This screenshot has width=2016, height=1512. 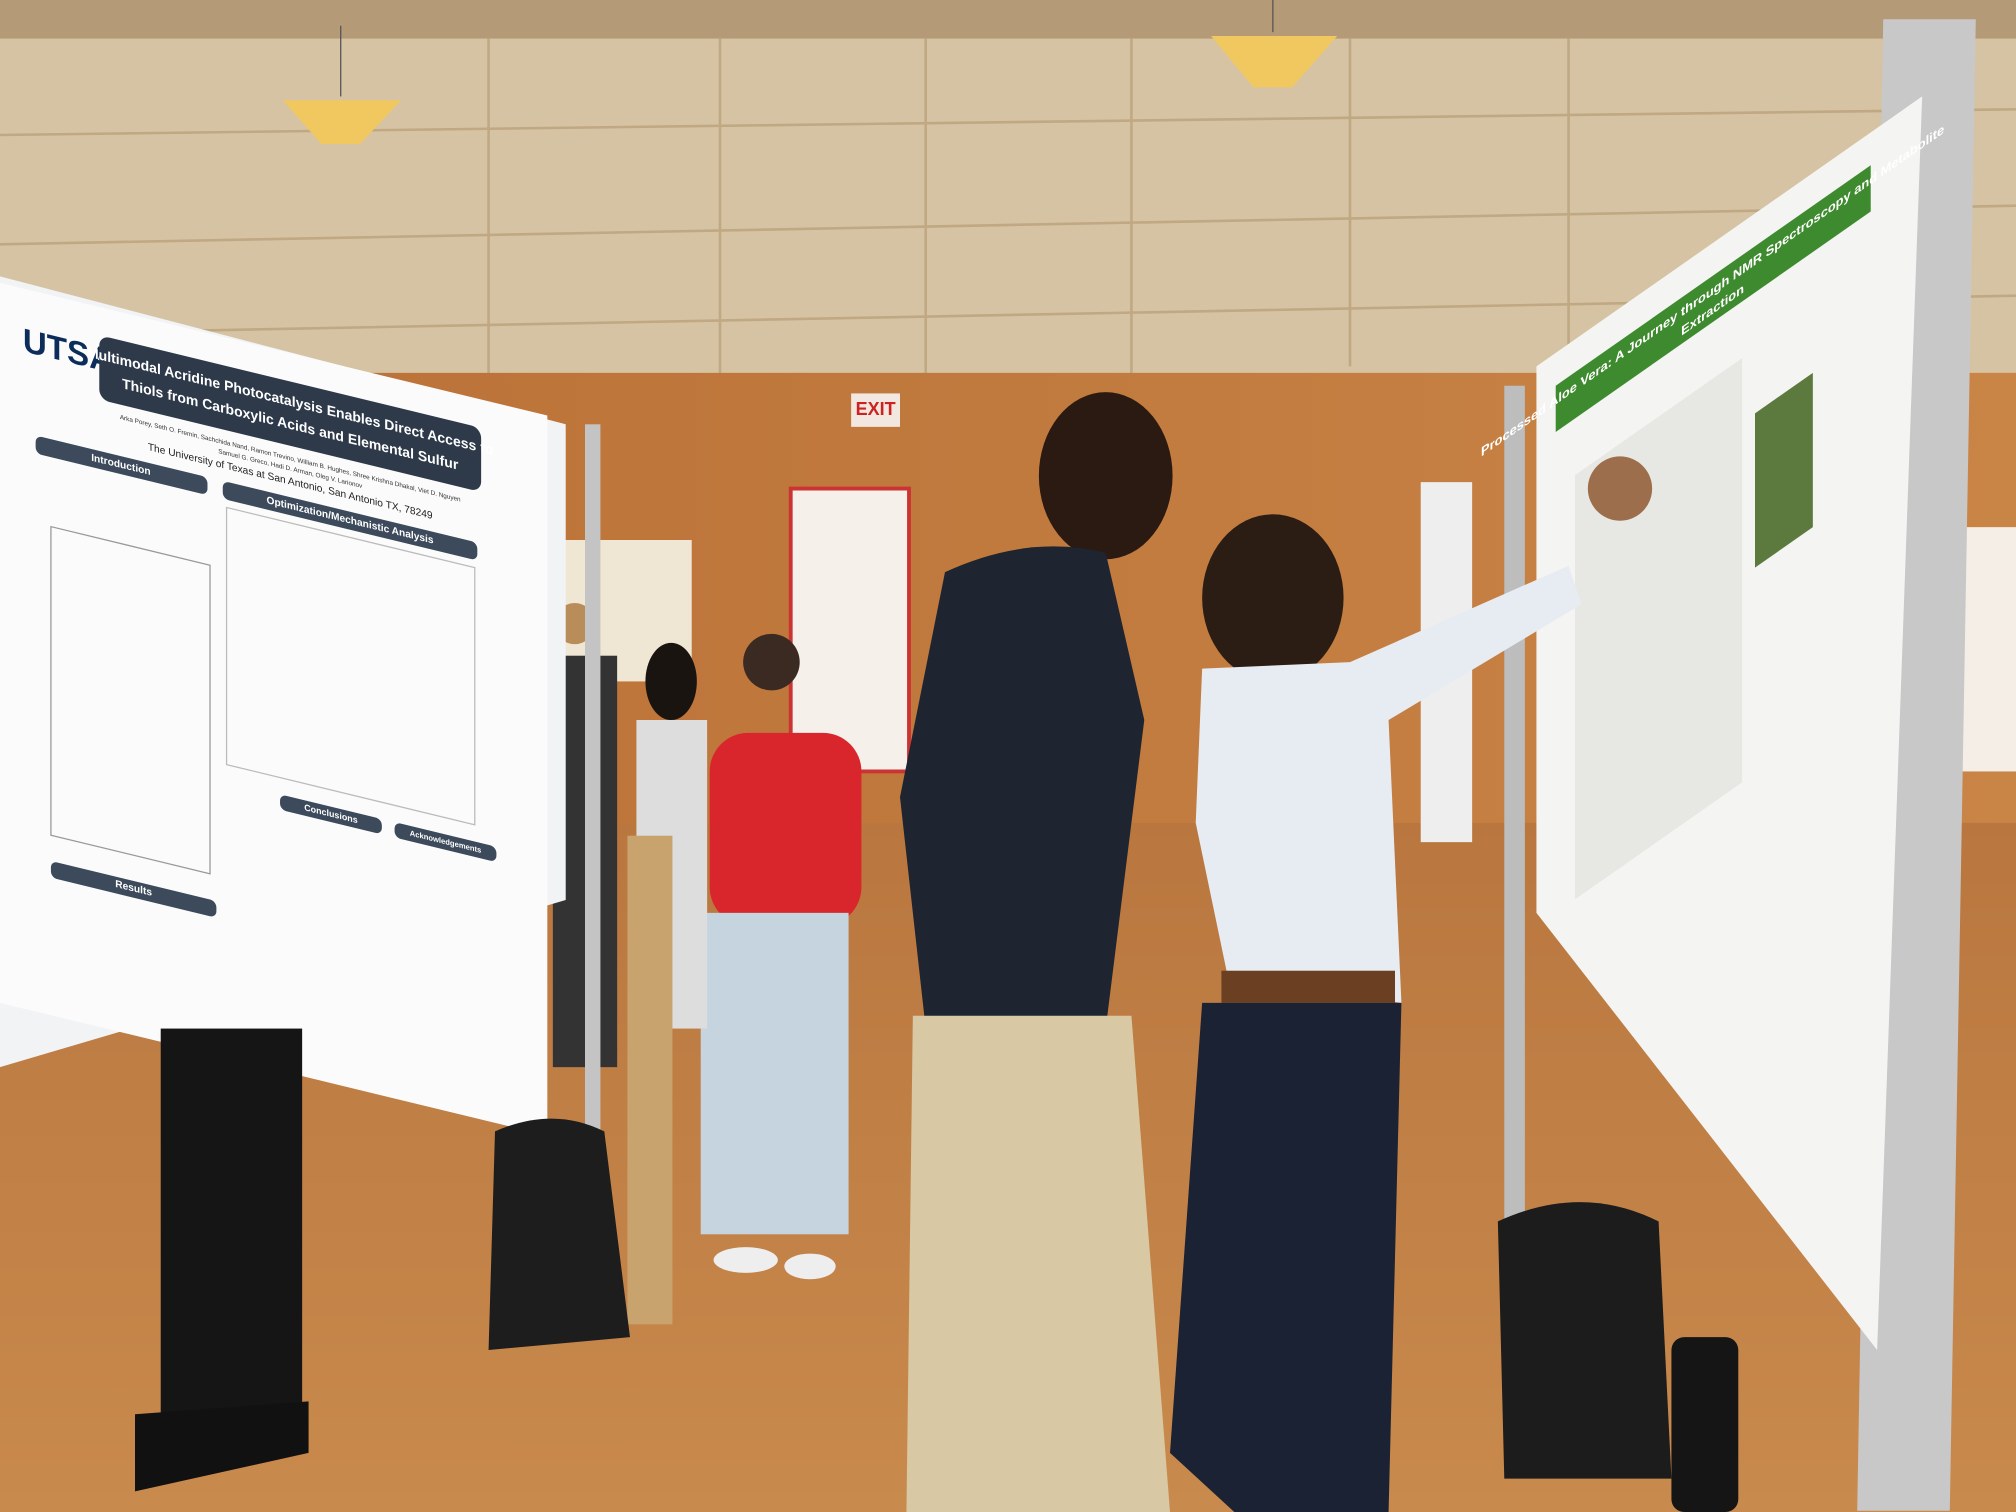 What do you see at coordinates (1784, 470) in the screenshot?
I see `poster-photo` at bounding box center [1784, 470].